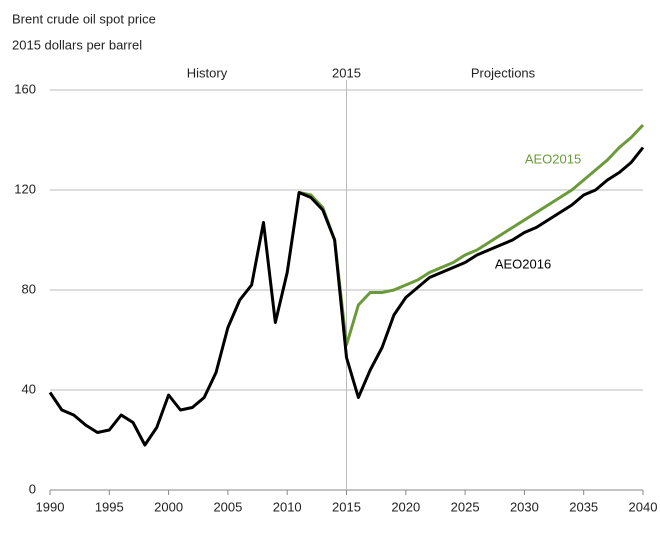 The image size is (660, 534). What do you see at coordinates (523, 263) in the screenshot?
I see `series-label: AEO2016` at bounding box center [523, 263].